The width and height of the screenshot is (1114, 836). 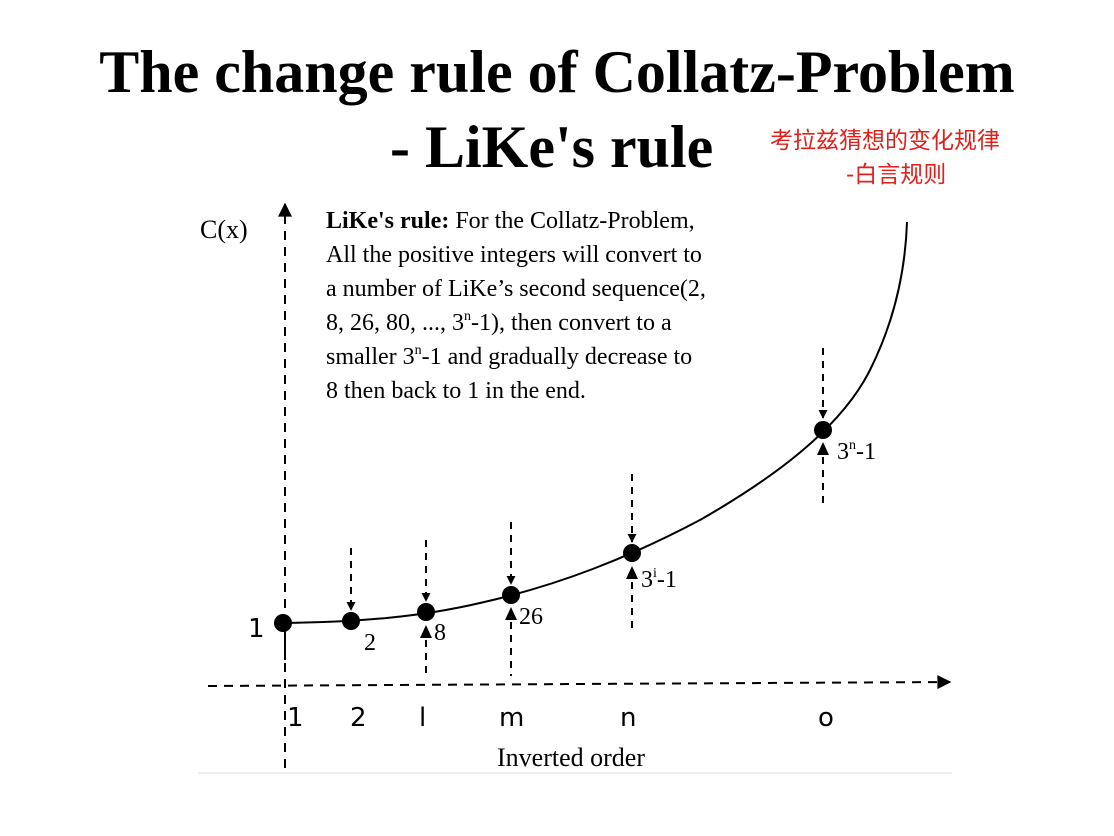 What do you see at coordinates (510, 221) in the screenshot?
I see `rule-line-1: LiKe's rule: For the Collatz-Problem,` at bounding box center [510, 221].